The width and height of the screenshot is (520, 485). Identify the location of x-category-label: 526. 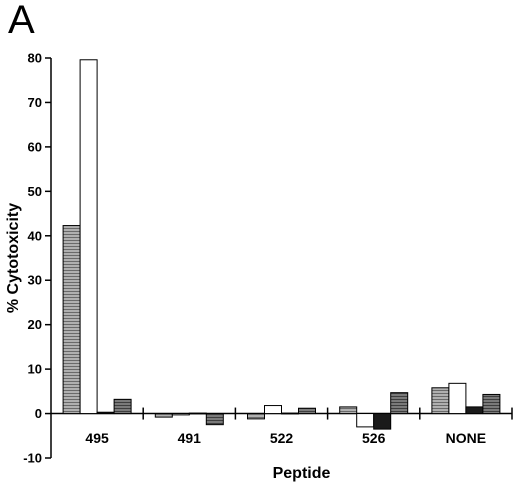
(374, 438).